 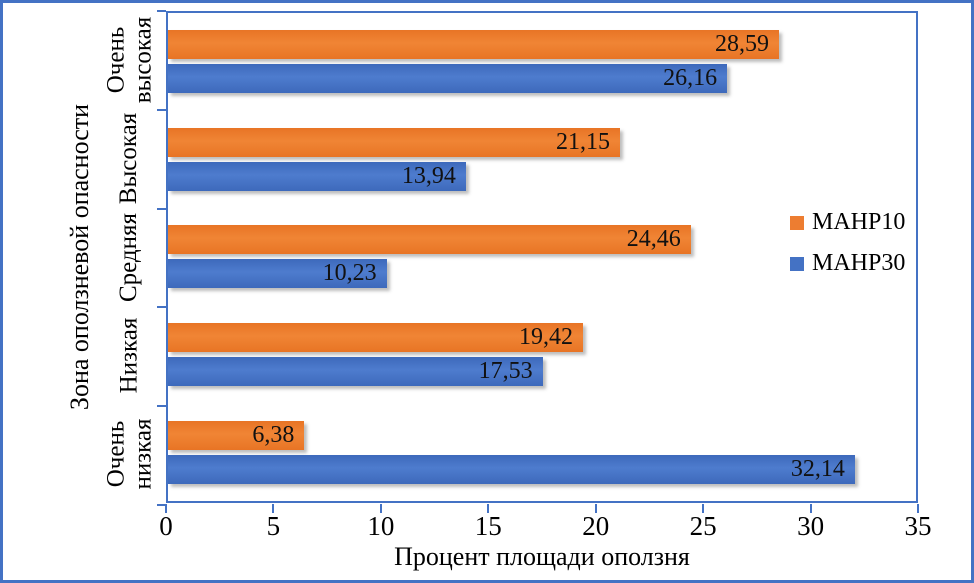 I want to click on bar-mahp30-5: 32,14, so click(x=511, y=469).